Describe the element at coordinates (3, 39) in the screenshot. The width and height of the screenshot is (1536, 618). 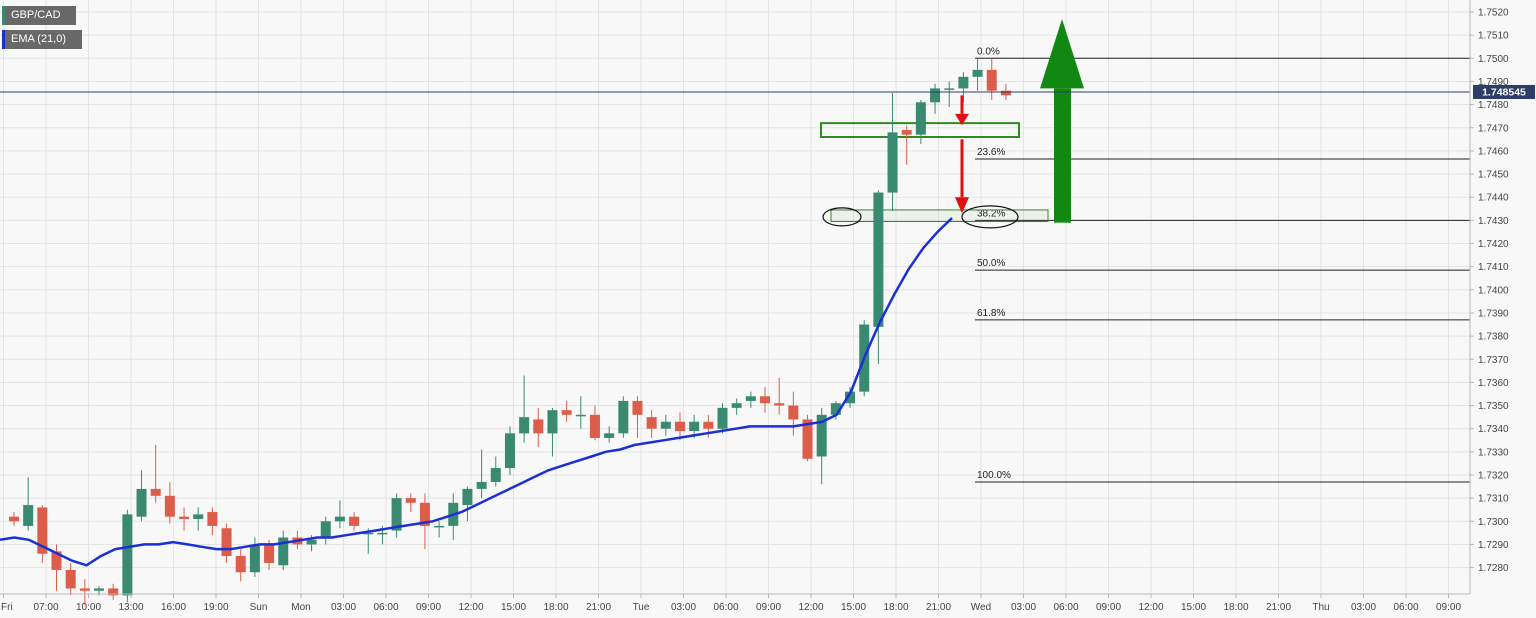
I see `ema-color-bar` at that location.